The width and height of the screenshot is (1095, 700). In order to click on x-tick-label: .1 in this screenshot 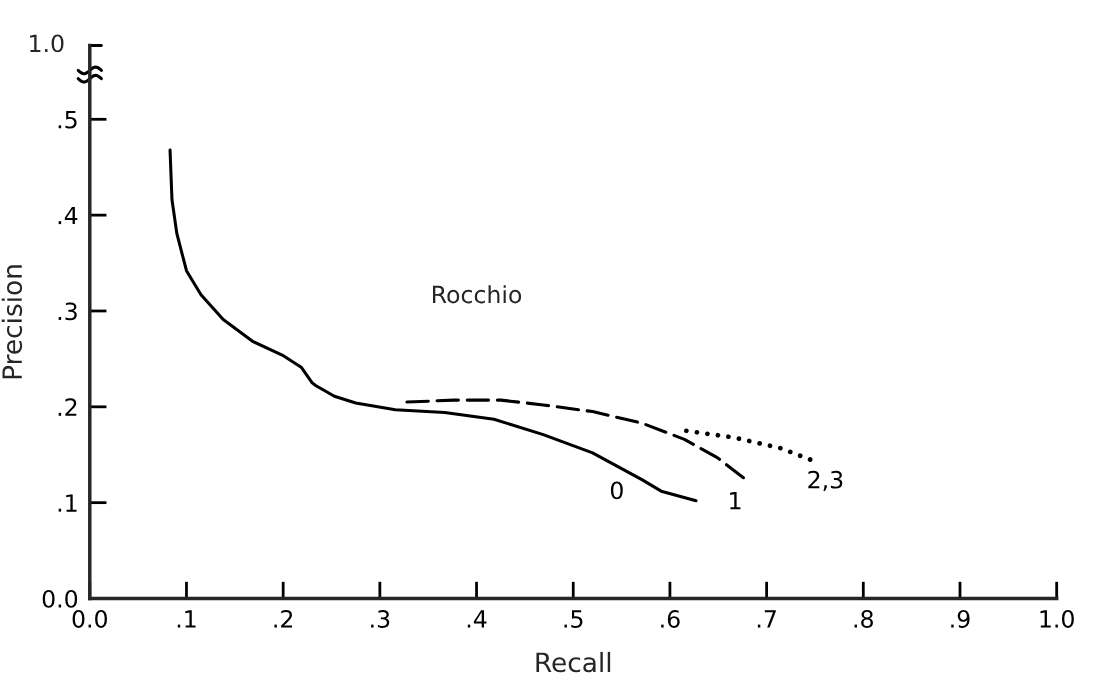, I will do `click(186, 619)`.